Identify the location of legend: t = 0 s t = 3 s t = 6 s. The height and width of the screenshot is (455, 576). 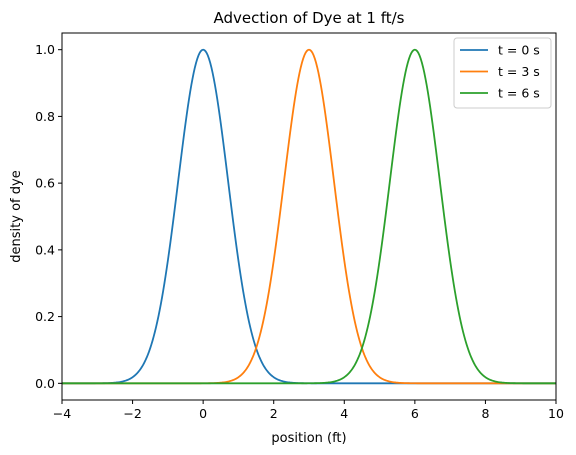
(502, 73).